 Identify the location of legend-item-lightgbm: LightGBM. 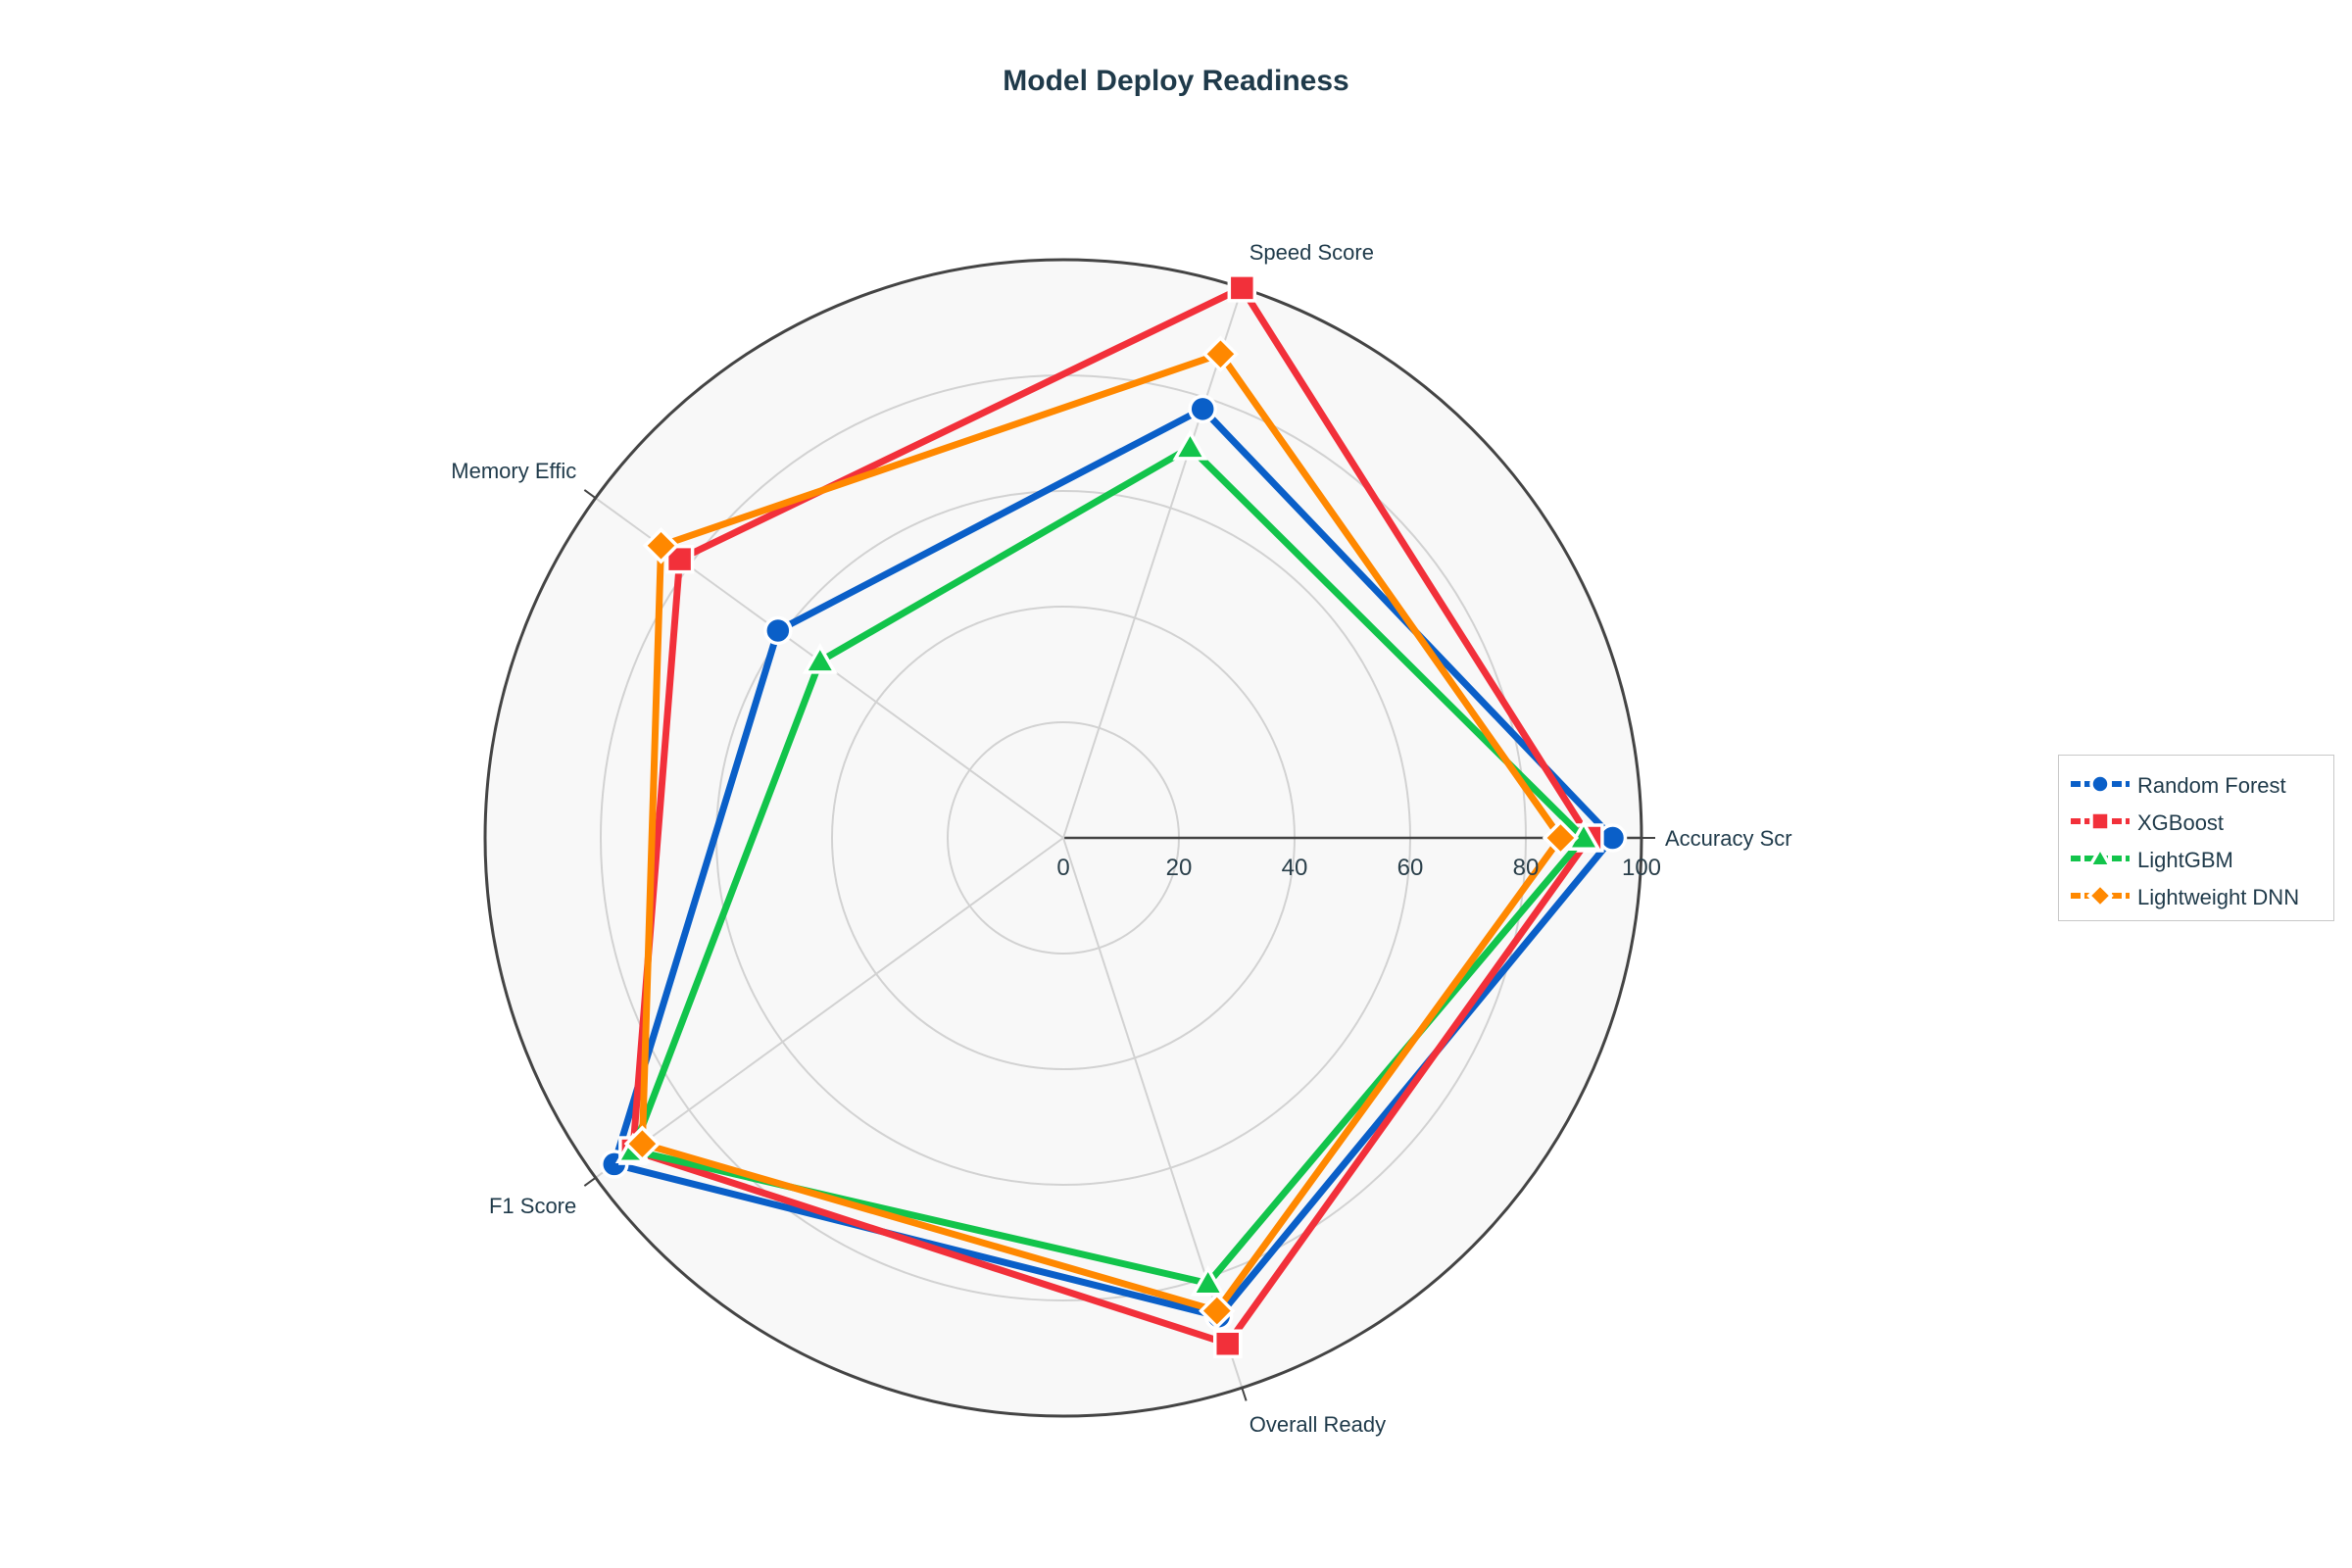
(2196, 858).